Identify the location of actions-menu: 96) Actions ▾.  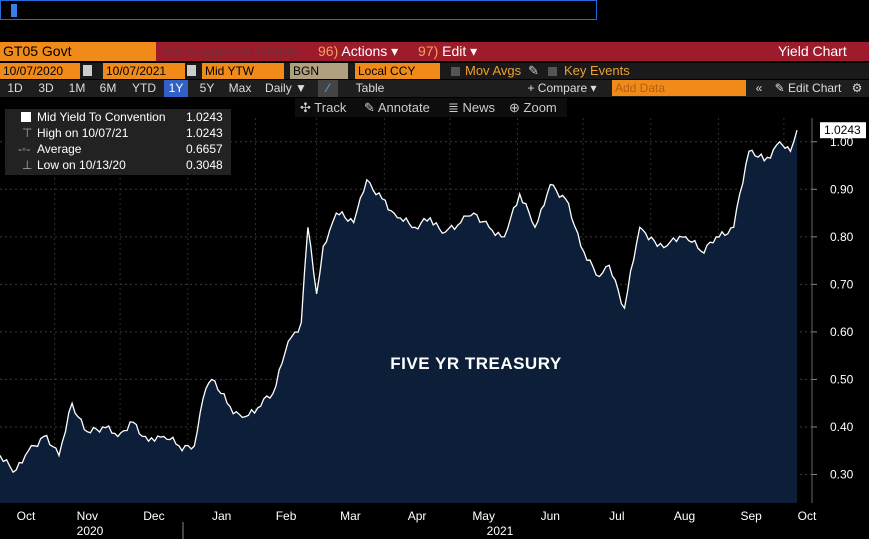
(358, 51).